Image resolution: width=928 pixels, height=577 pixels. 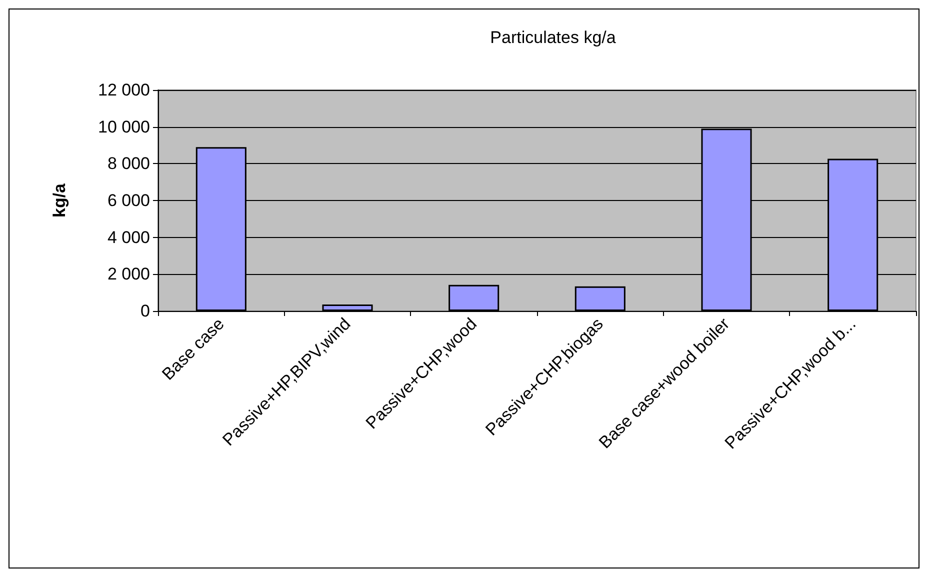 I want to click on y-tick-label: 12 000, so click(x=124, y=90).